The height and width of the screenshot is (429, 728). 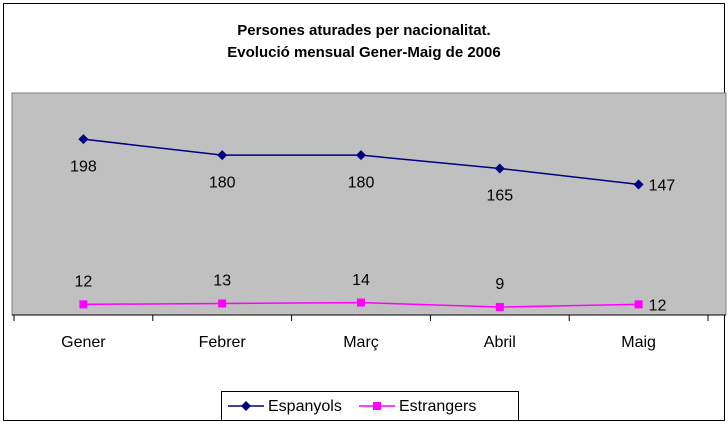 I want to click on data-label: 13, so click(x=222, y=281).